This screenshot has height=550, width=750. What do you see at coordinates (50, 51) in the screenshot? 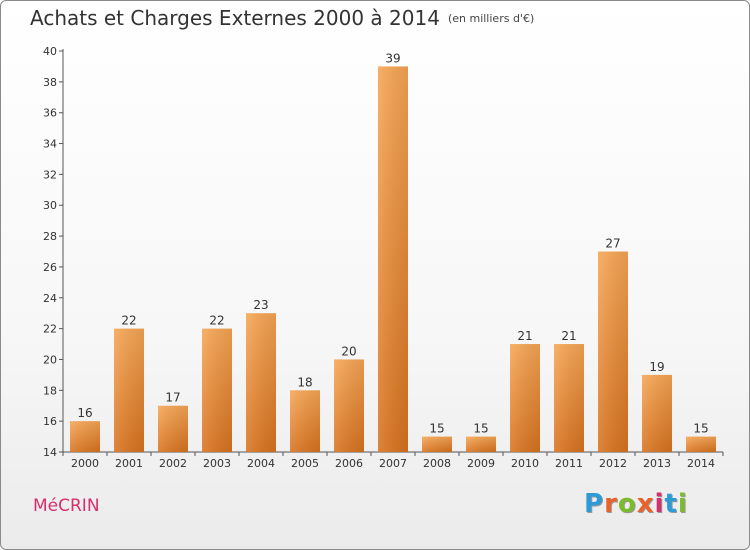
I see `y-tick-label: 40` at bounding box center [50, 51].